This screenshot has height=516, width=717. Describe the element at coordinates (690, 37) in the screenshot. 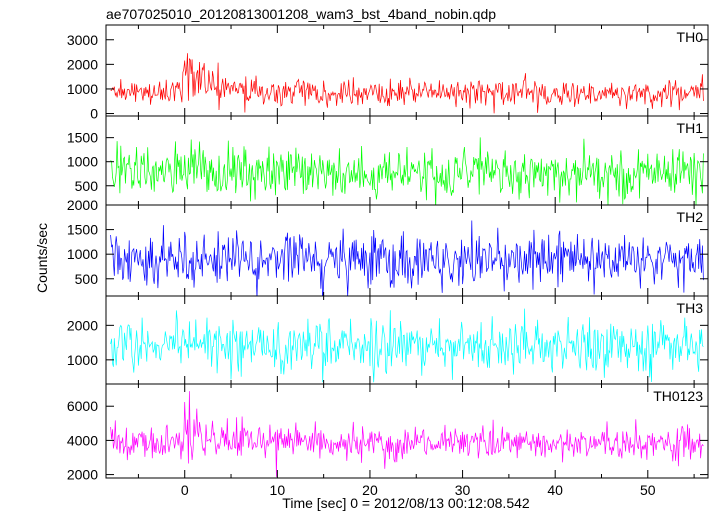

I see `panel-label: TH0` at that location.